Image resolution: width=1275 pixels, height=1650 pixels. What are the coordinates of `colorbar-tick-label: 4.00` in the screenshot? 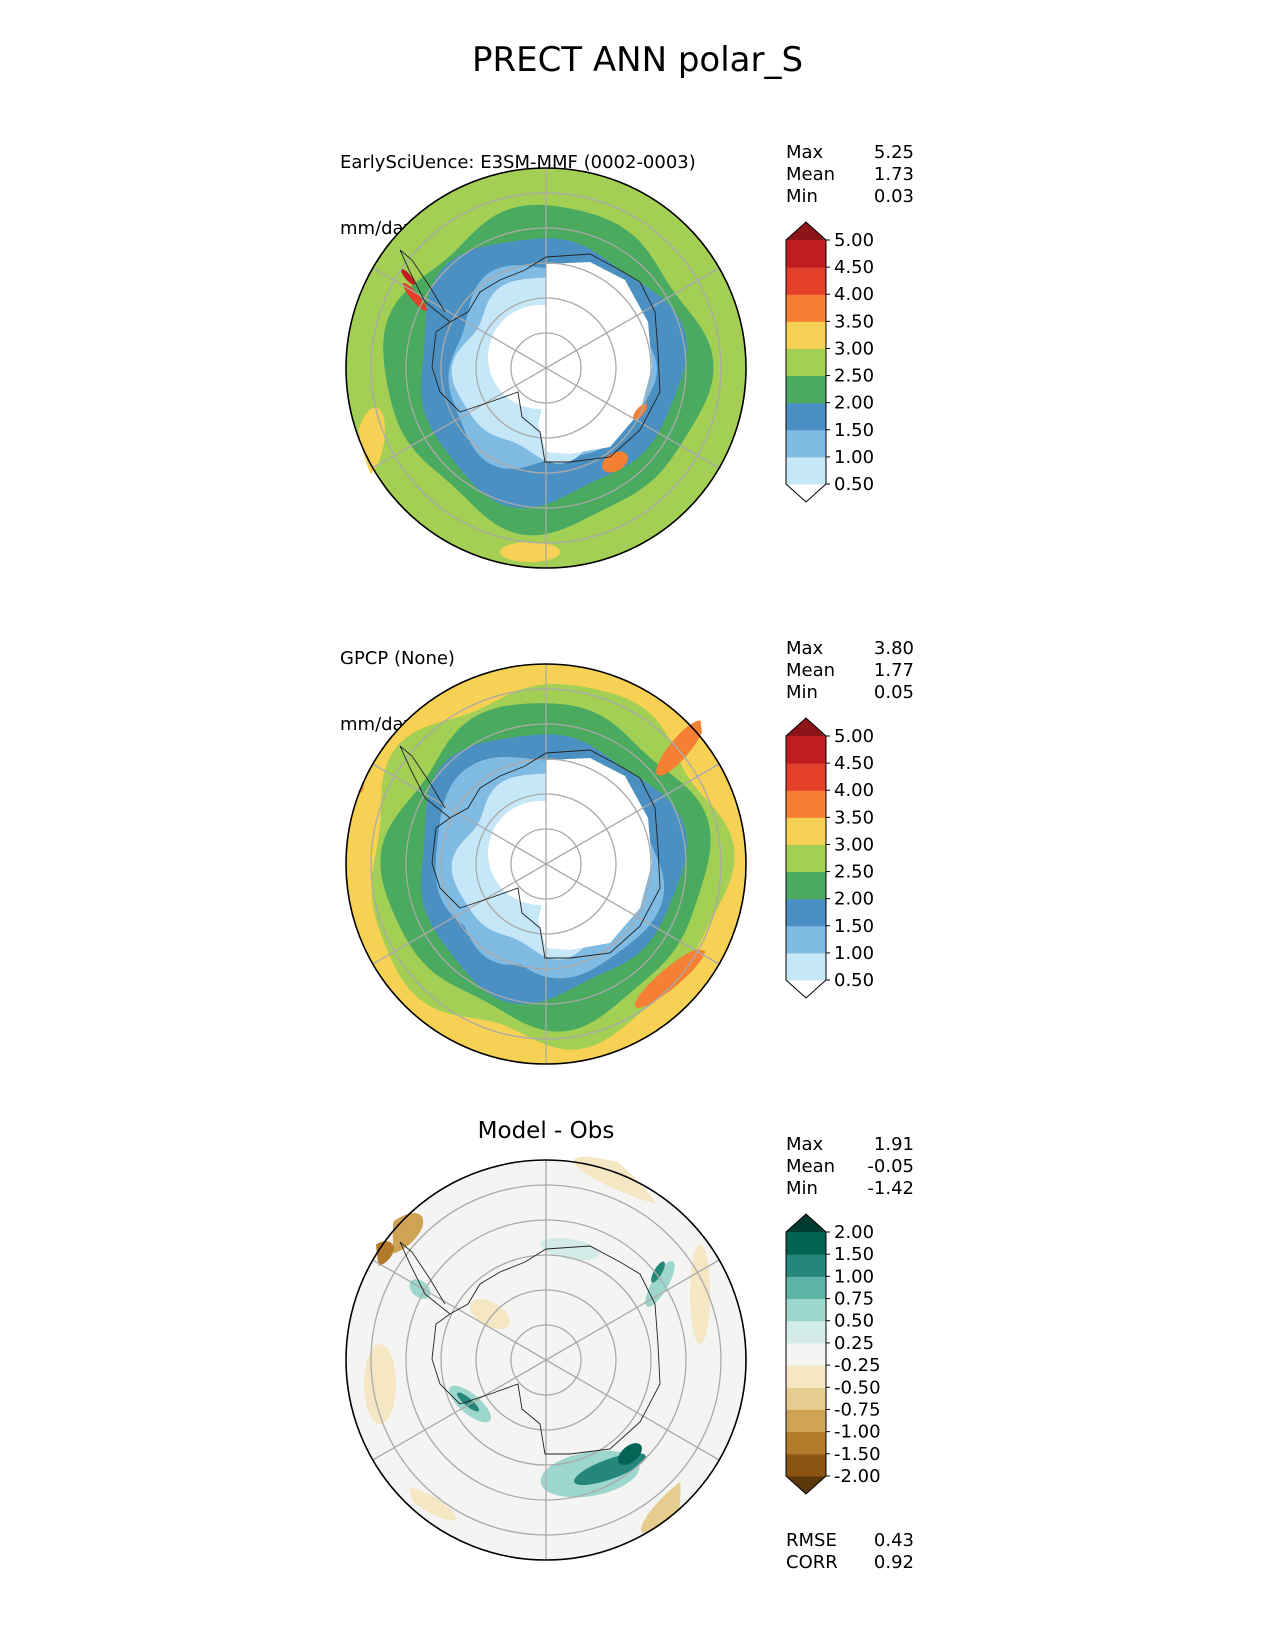 It's located at (854, 294).